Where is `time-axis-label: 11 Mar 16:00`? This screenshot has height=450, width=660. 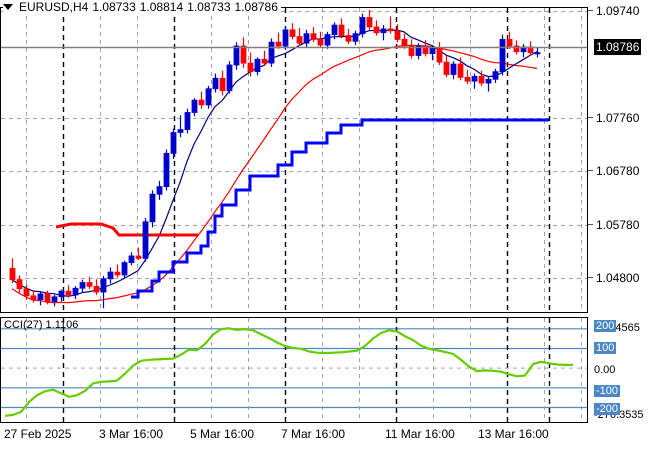
time-axis-label: 11 Mar 16:00 is located at coordinates (420, 434).